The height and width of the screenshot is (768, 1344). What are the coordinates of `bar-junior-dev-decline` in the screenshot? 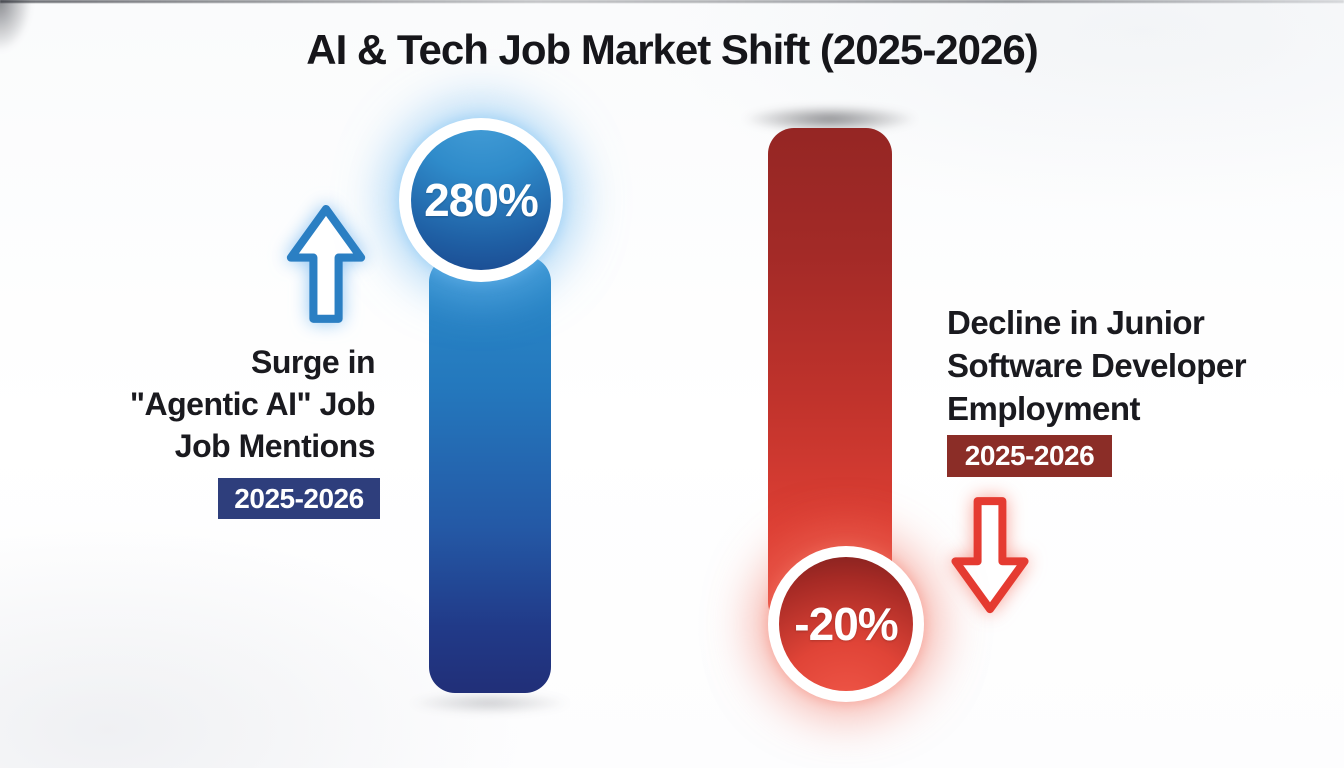 It's located at (830, 378).